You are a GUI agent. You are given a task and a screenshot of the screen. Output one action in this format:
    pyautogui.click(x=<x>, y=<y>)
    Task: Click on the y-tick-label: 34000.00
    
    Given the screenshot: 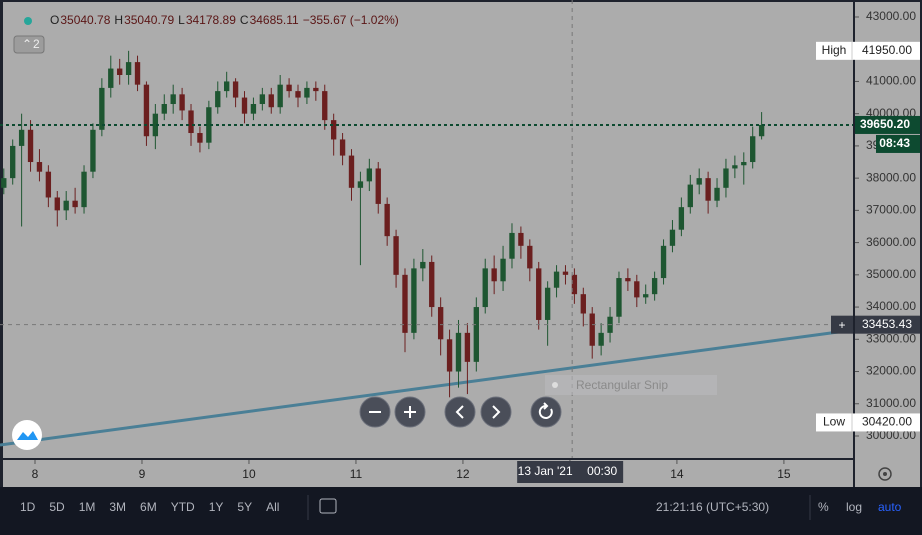 What is the action you would take?
    pyautogui.click(x=891, y=306)
    